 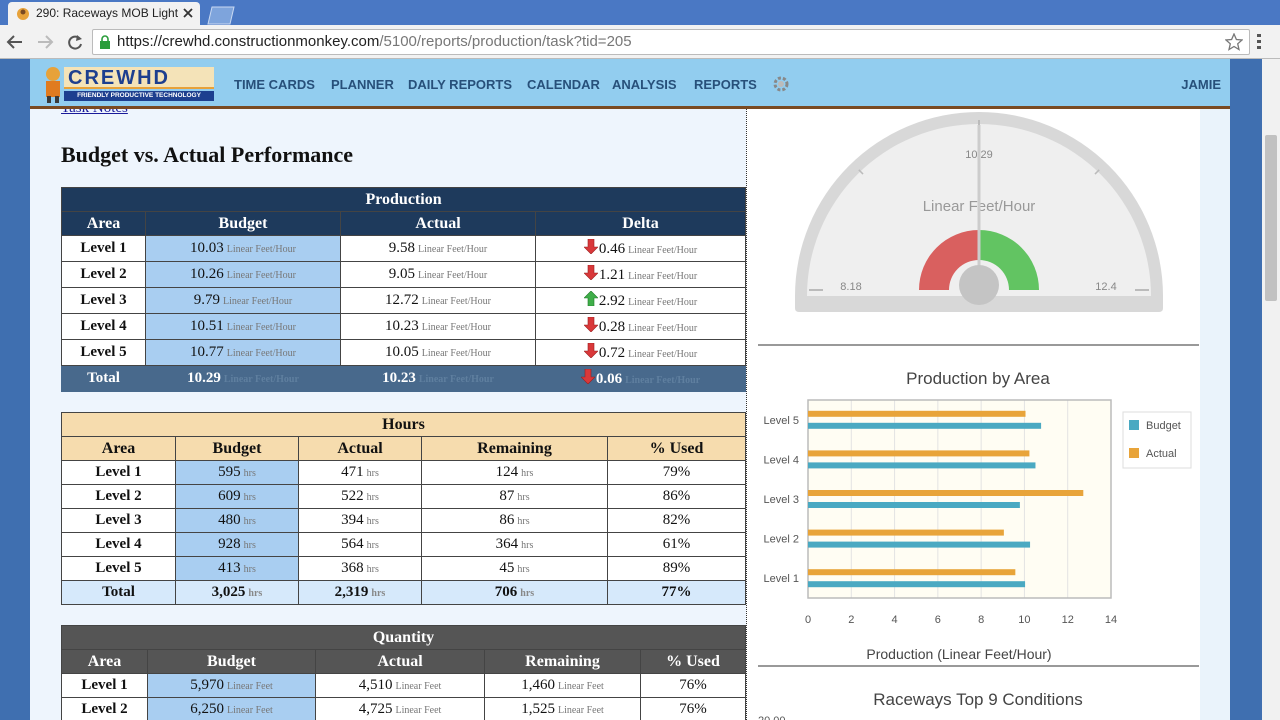 I want to click on area-label: Level 2, so click(x=103, y=274).